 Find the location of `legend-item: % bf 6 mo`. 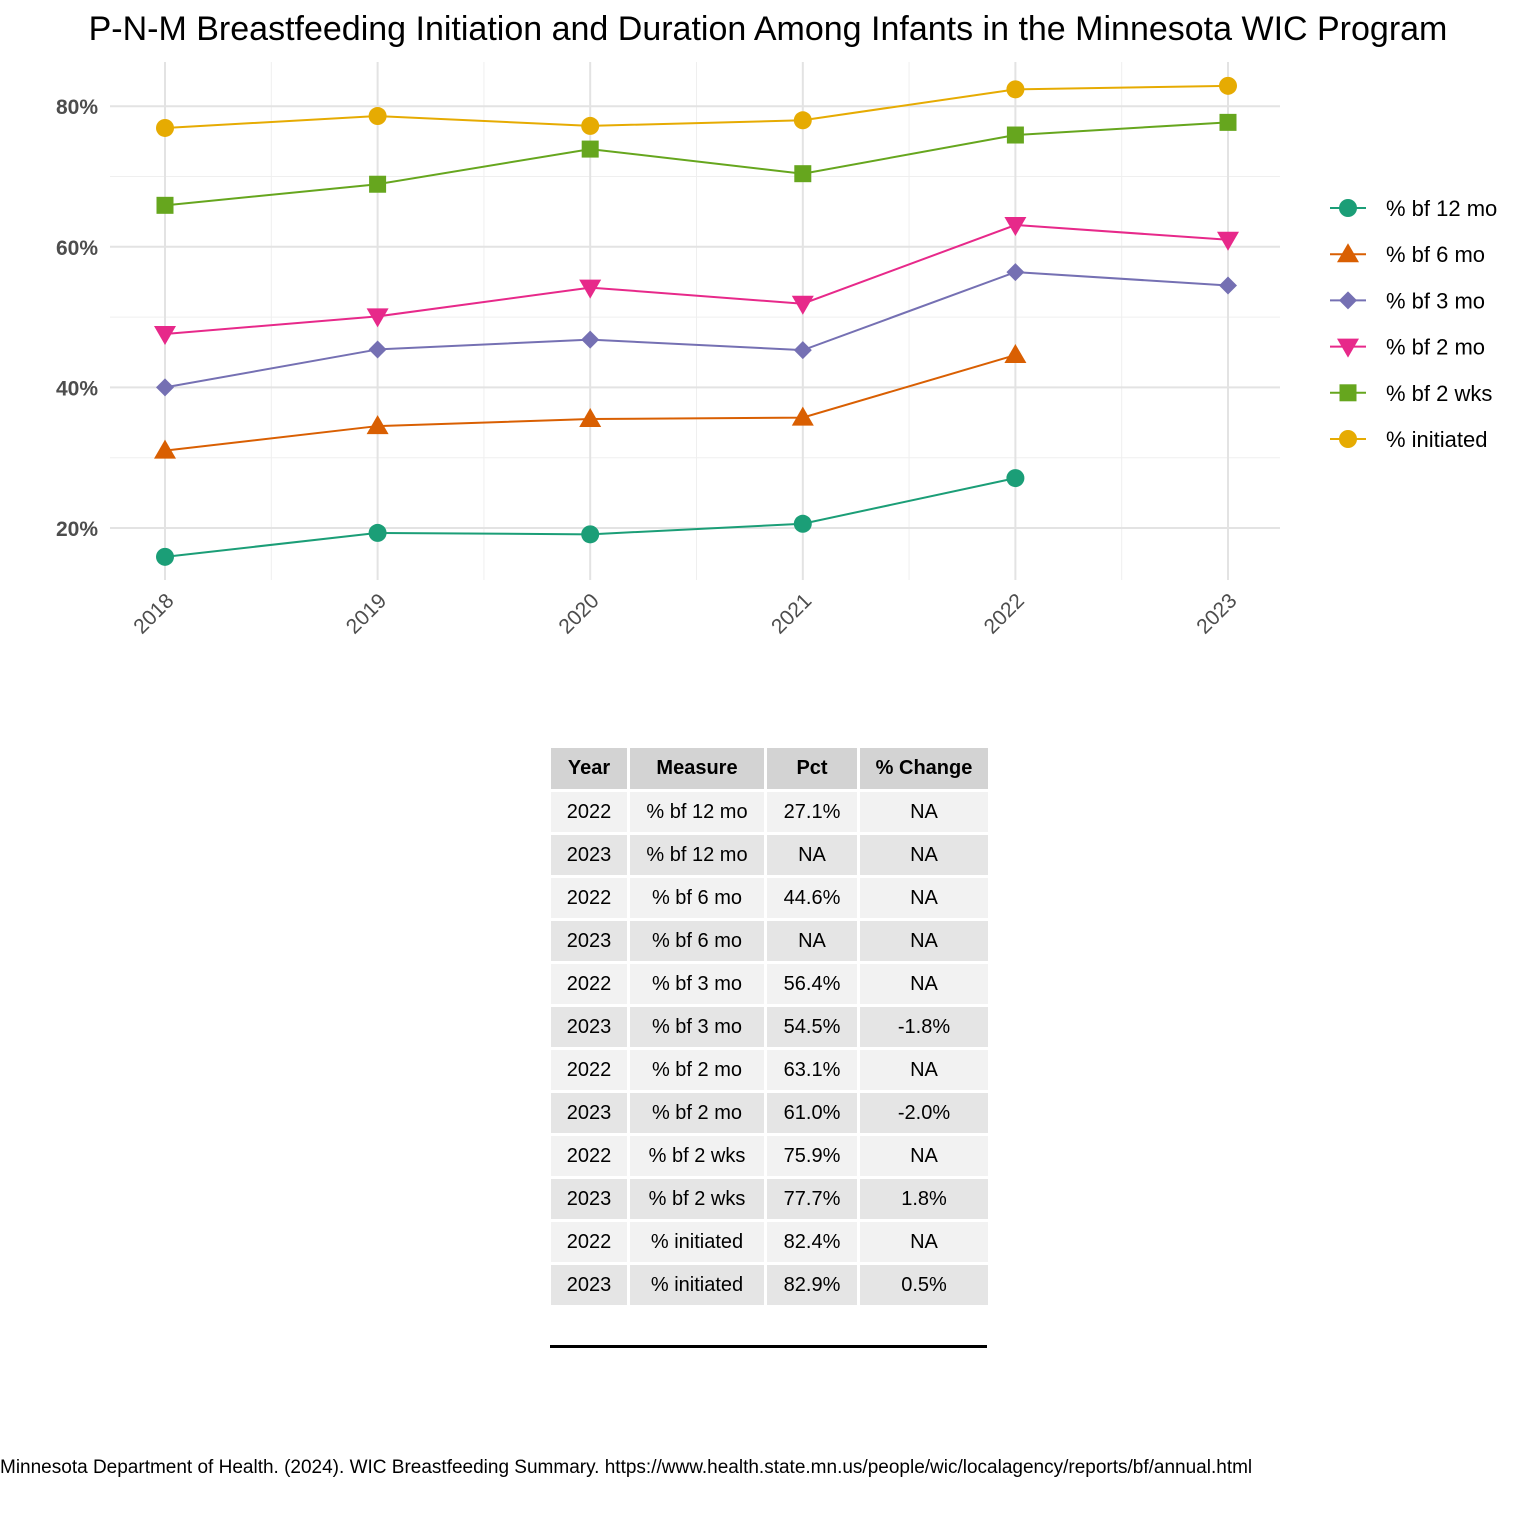

legend-item: % bf 6 mo is located at coordinates (1407, 254).